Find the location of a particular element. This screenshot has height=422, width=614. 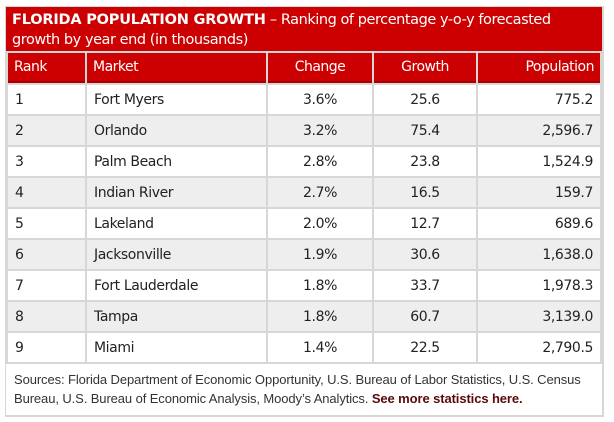

table-title-bold: FLORIDA POPULATION GROWTH is located at coordinates (139, 20).